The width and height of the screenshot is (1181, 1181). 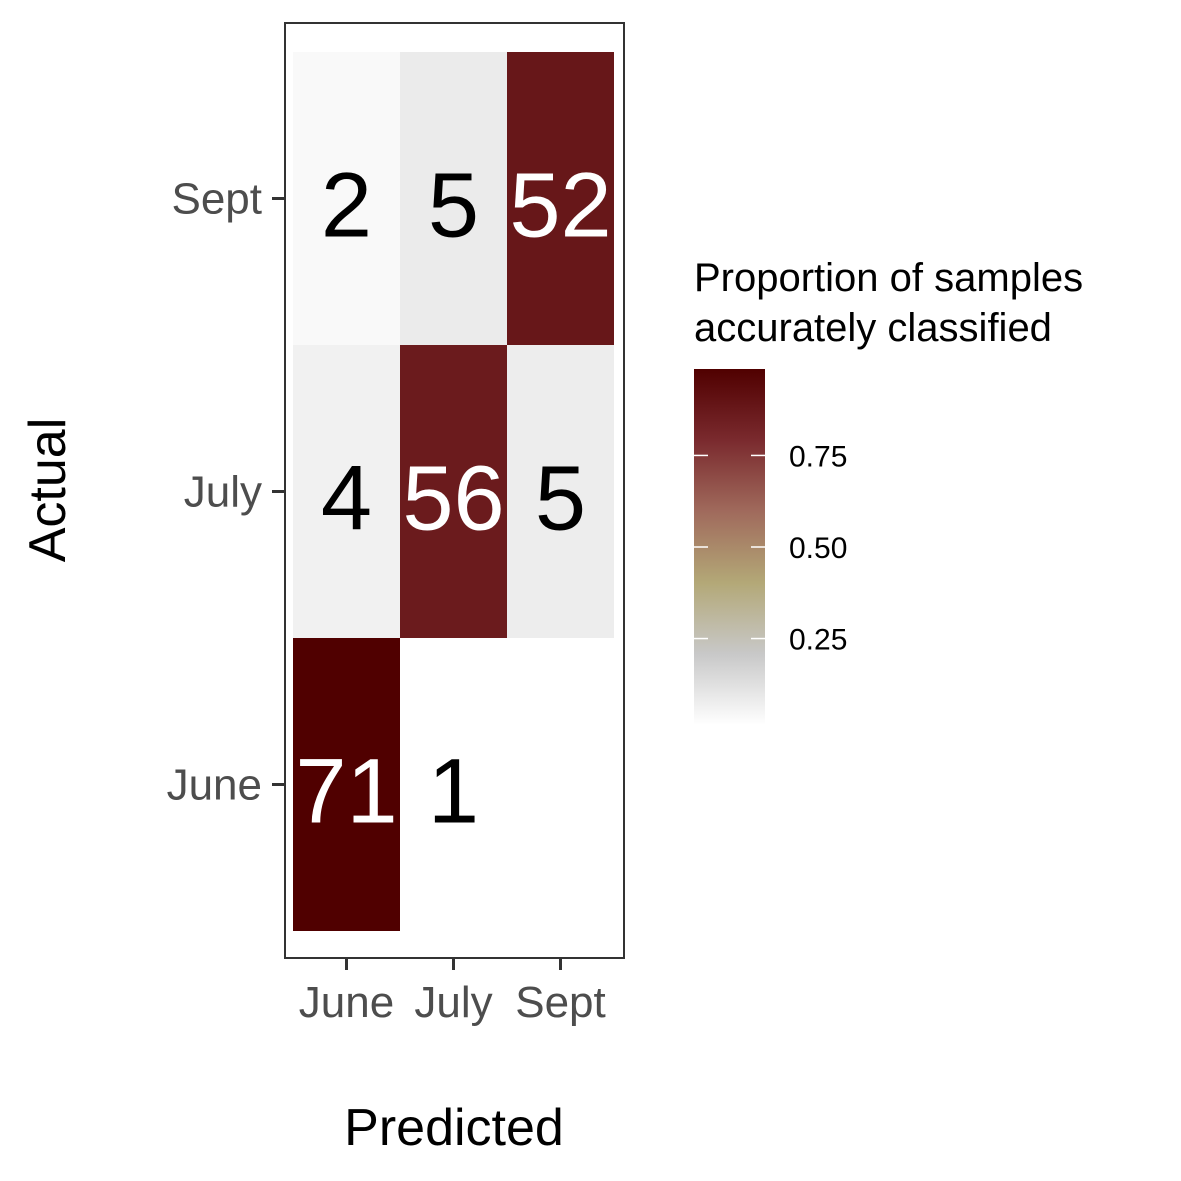 What do you see at coordinates (560, 1002) in the screenshot?
I see `x-tick-label-sept: Sept` at bounding box center [560, 1002].